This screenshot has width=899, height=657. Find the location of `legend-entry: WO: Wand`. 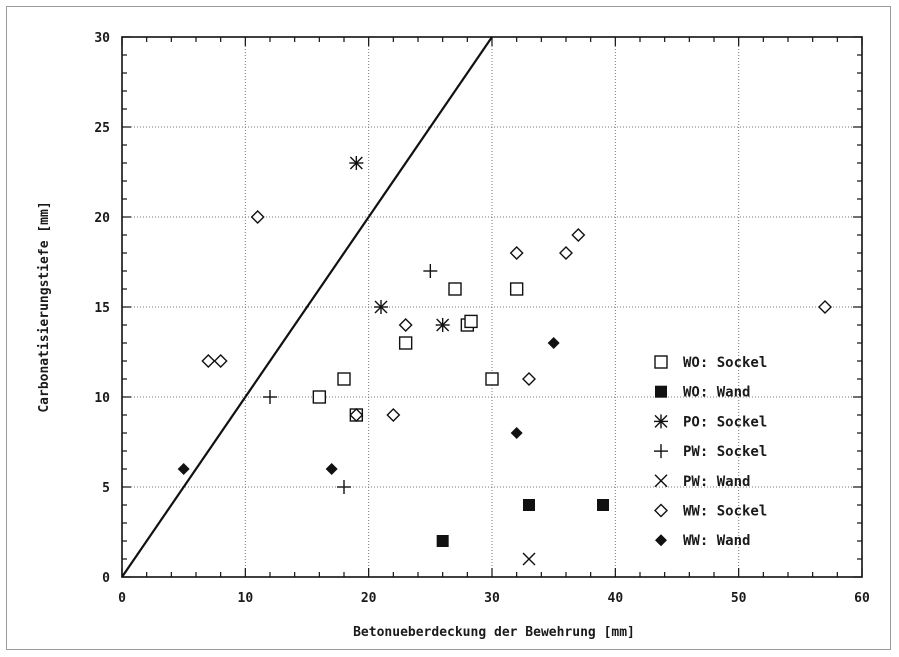

legend-entry: WO: Wand is located at coordinates (702, 393).